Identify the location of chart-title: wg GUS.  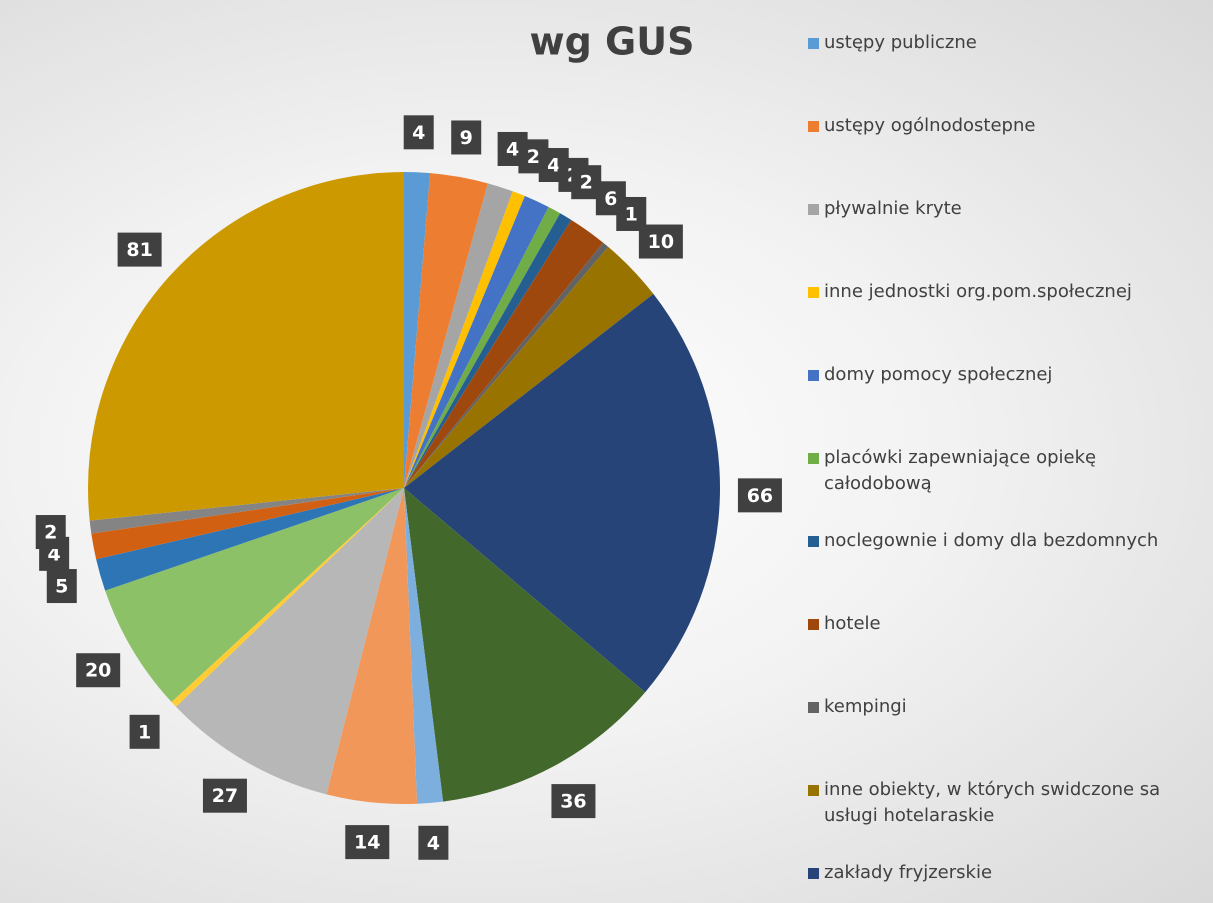
(612, 42).